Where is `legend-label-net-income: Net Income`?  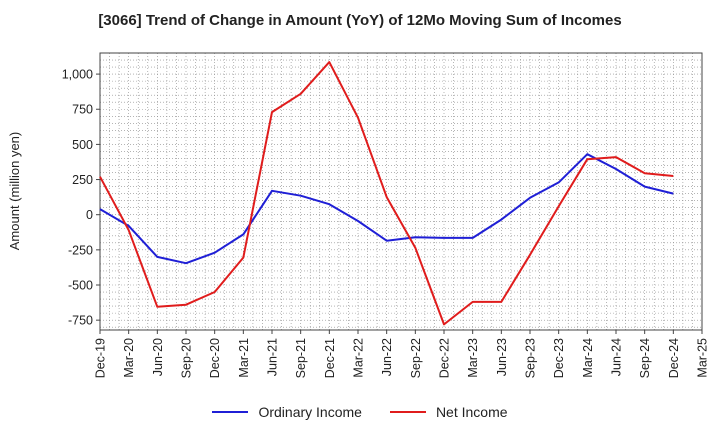
legend-label-net-income: Net Income is located at coordinates (471, 412).